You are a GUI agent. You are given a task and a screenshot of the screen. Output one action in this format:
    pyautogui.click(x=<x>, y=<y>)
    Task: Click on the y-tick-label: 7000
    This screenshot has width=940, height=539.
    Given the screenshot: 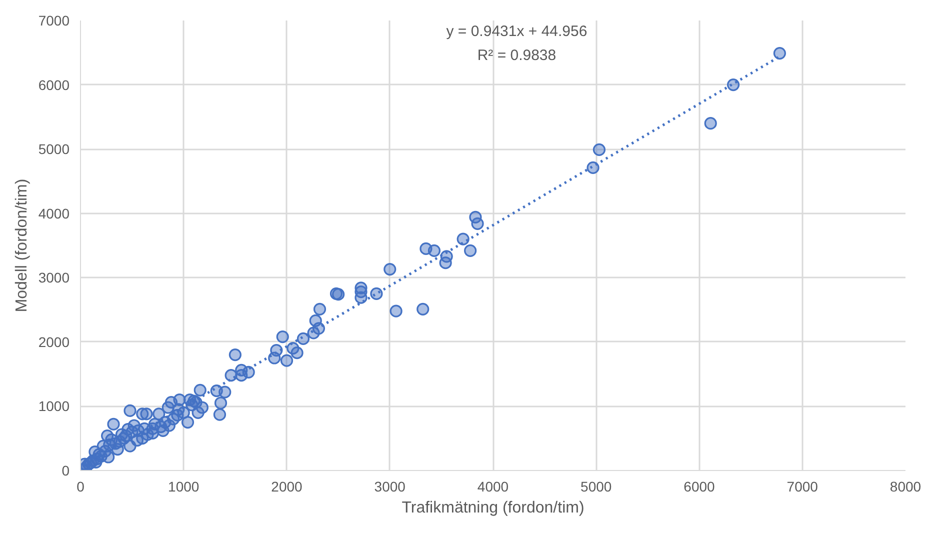 What is the action you would take?
    pyautogui.click(x=54, y=20)
    